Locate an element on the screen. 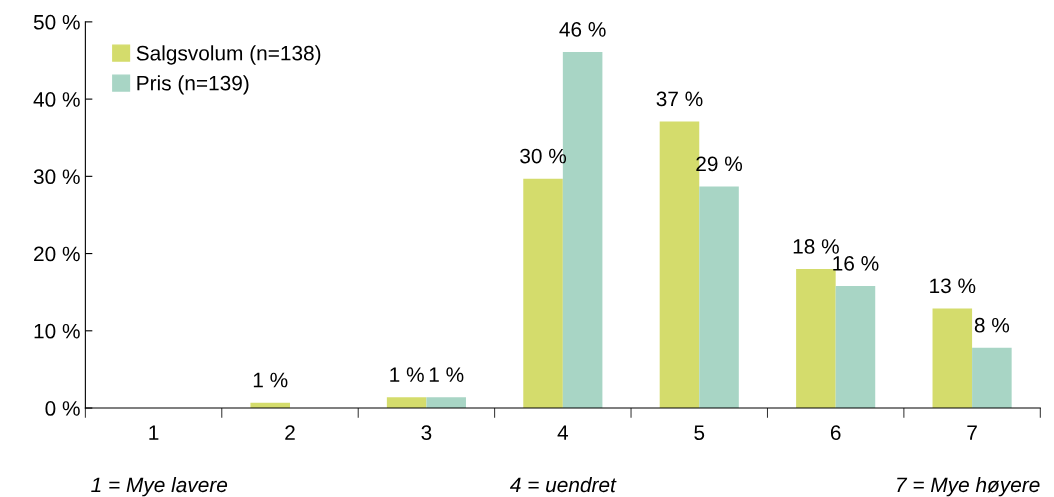 The width and height of the screenshot is (1054, 497). data-label: 37 % is located at coordinates (679, 99).